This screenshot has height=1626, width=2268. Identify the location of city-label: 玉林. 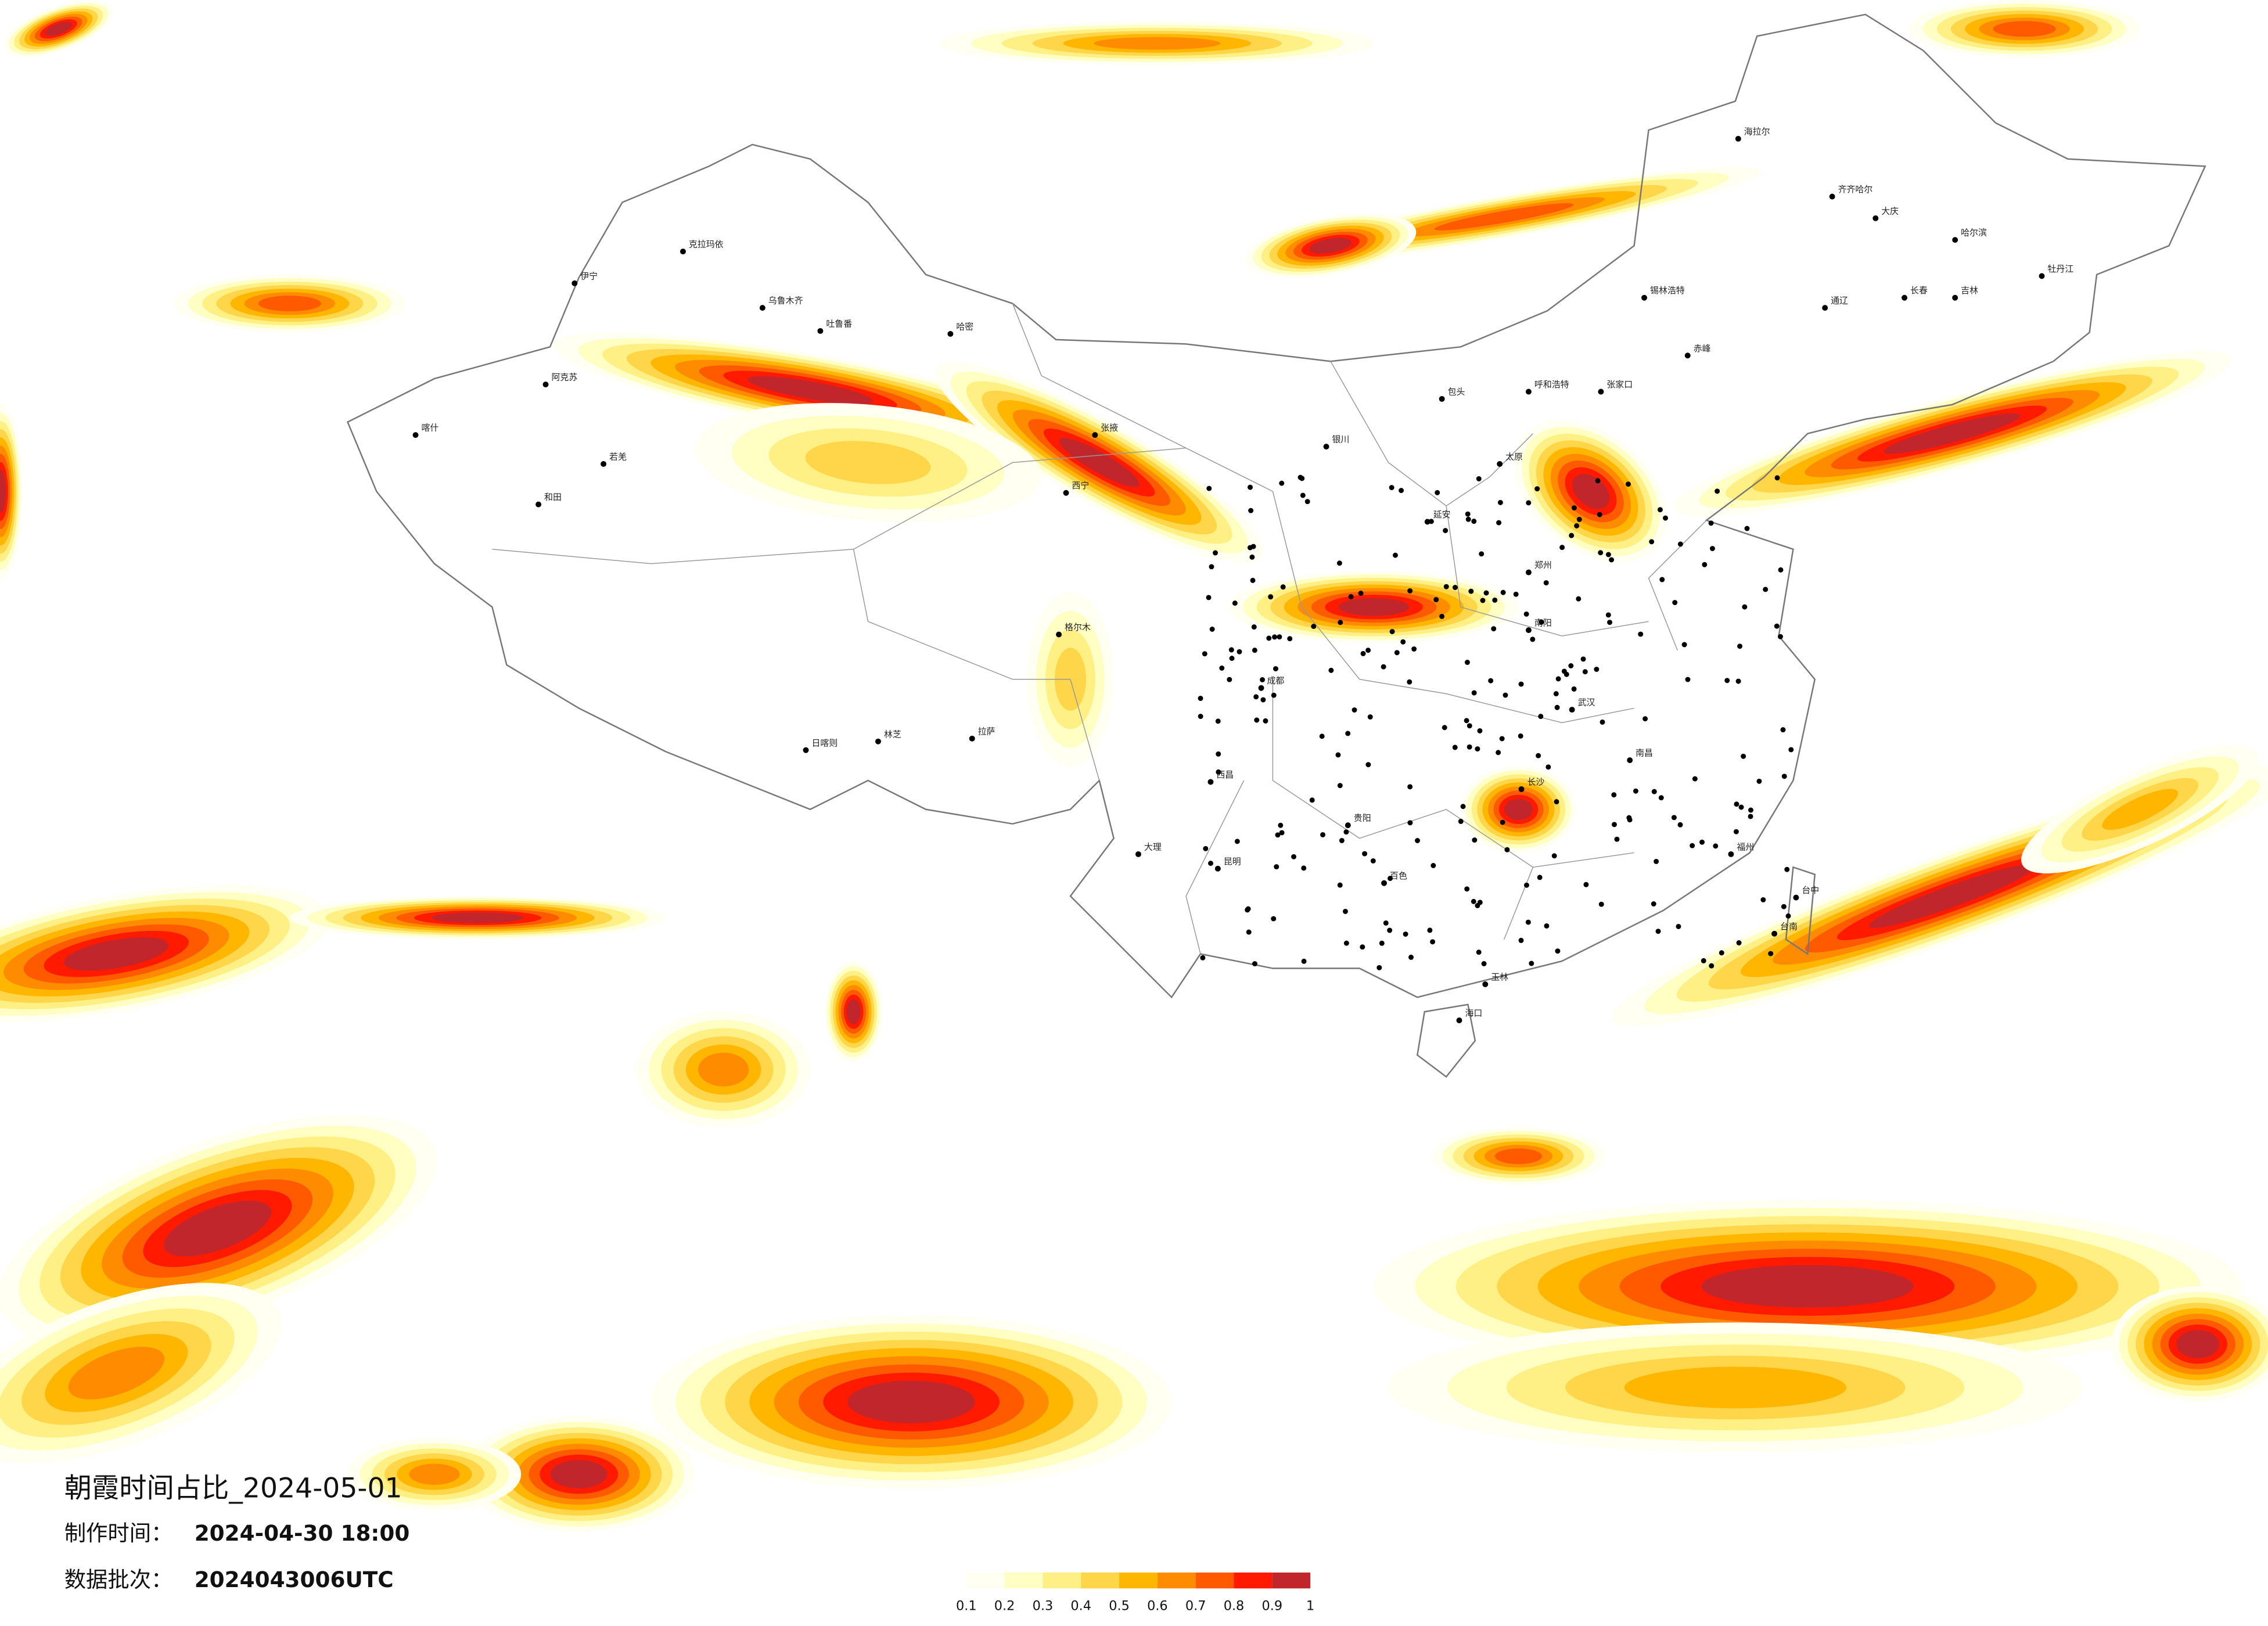
(1499, 977).